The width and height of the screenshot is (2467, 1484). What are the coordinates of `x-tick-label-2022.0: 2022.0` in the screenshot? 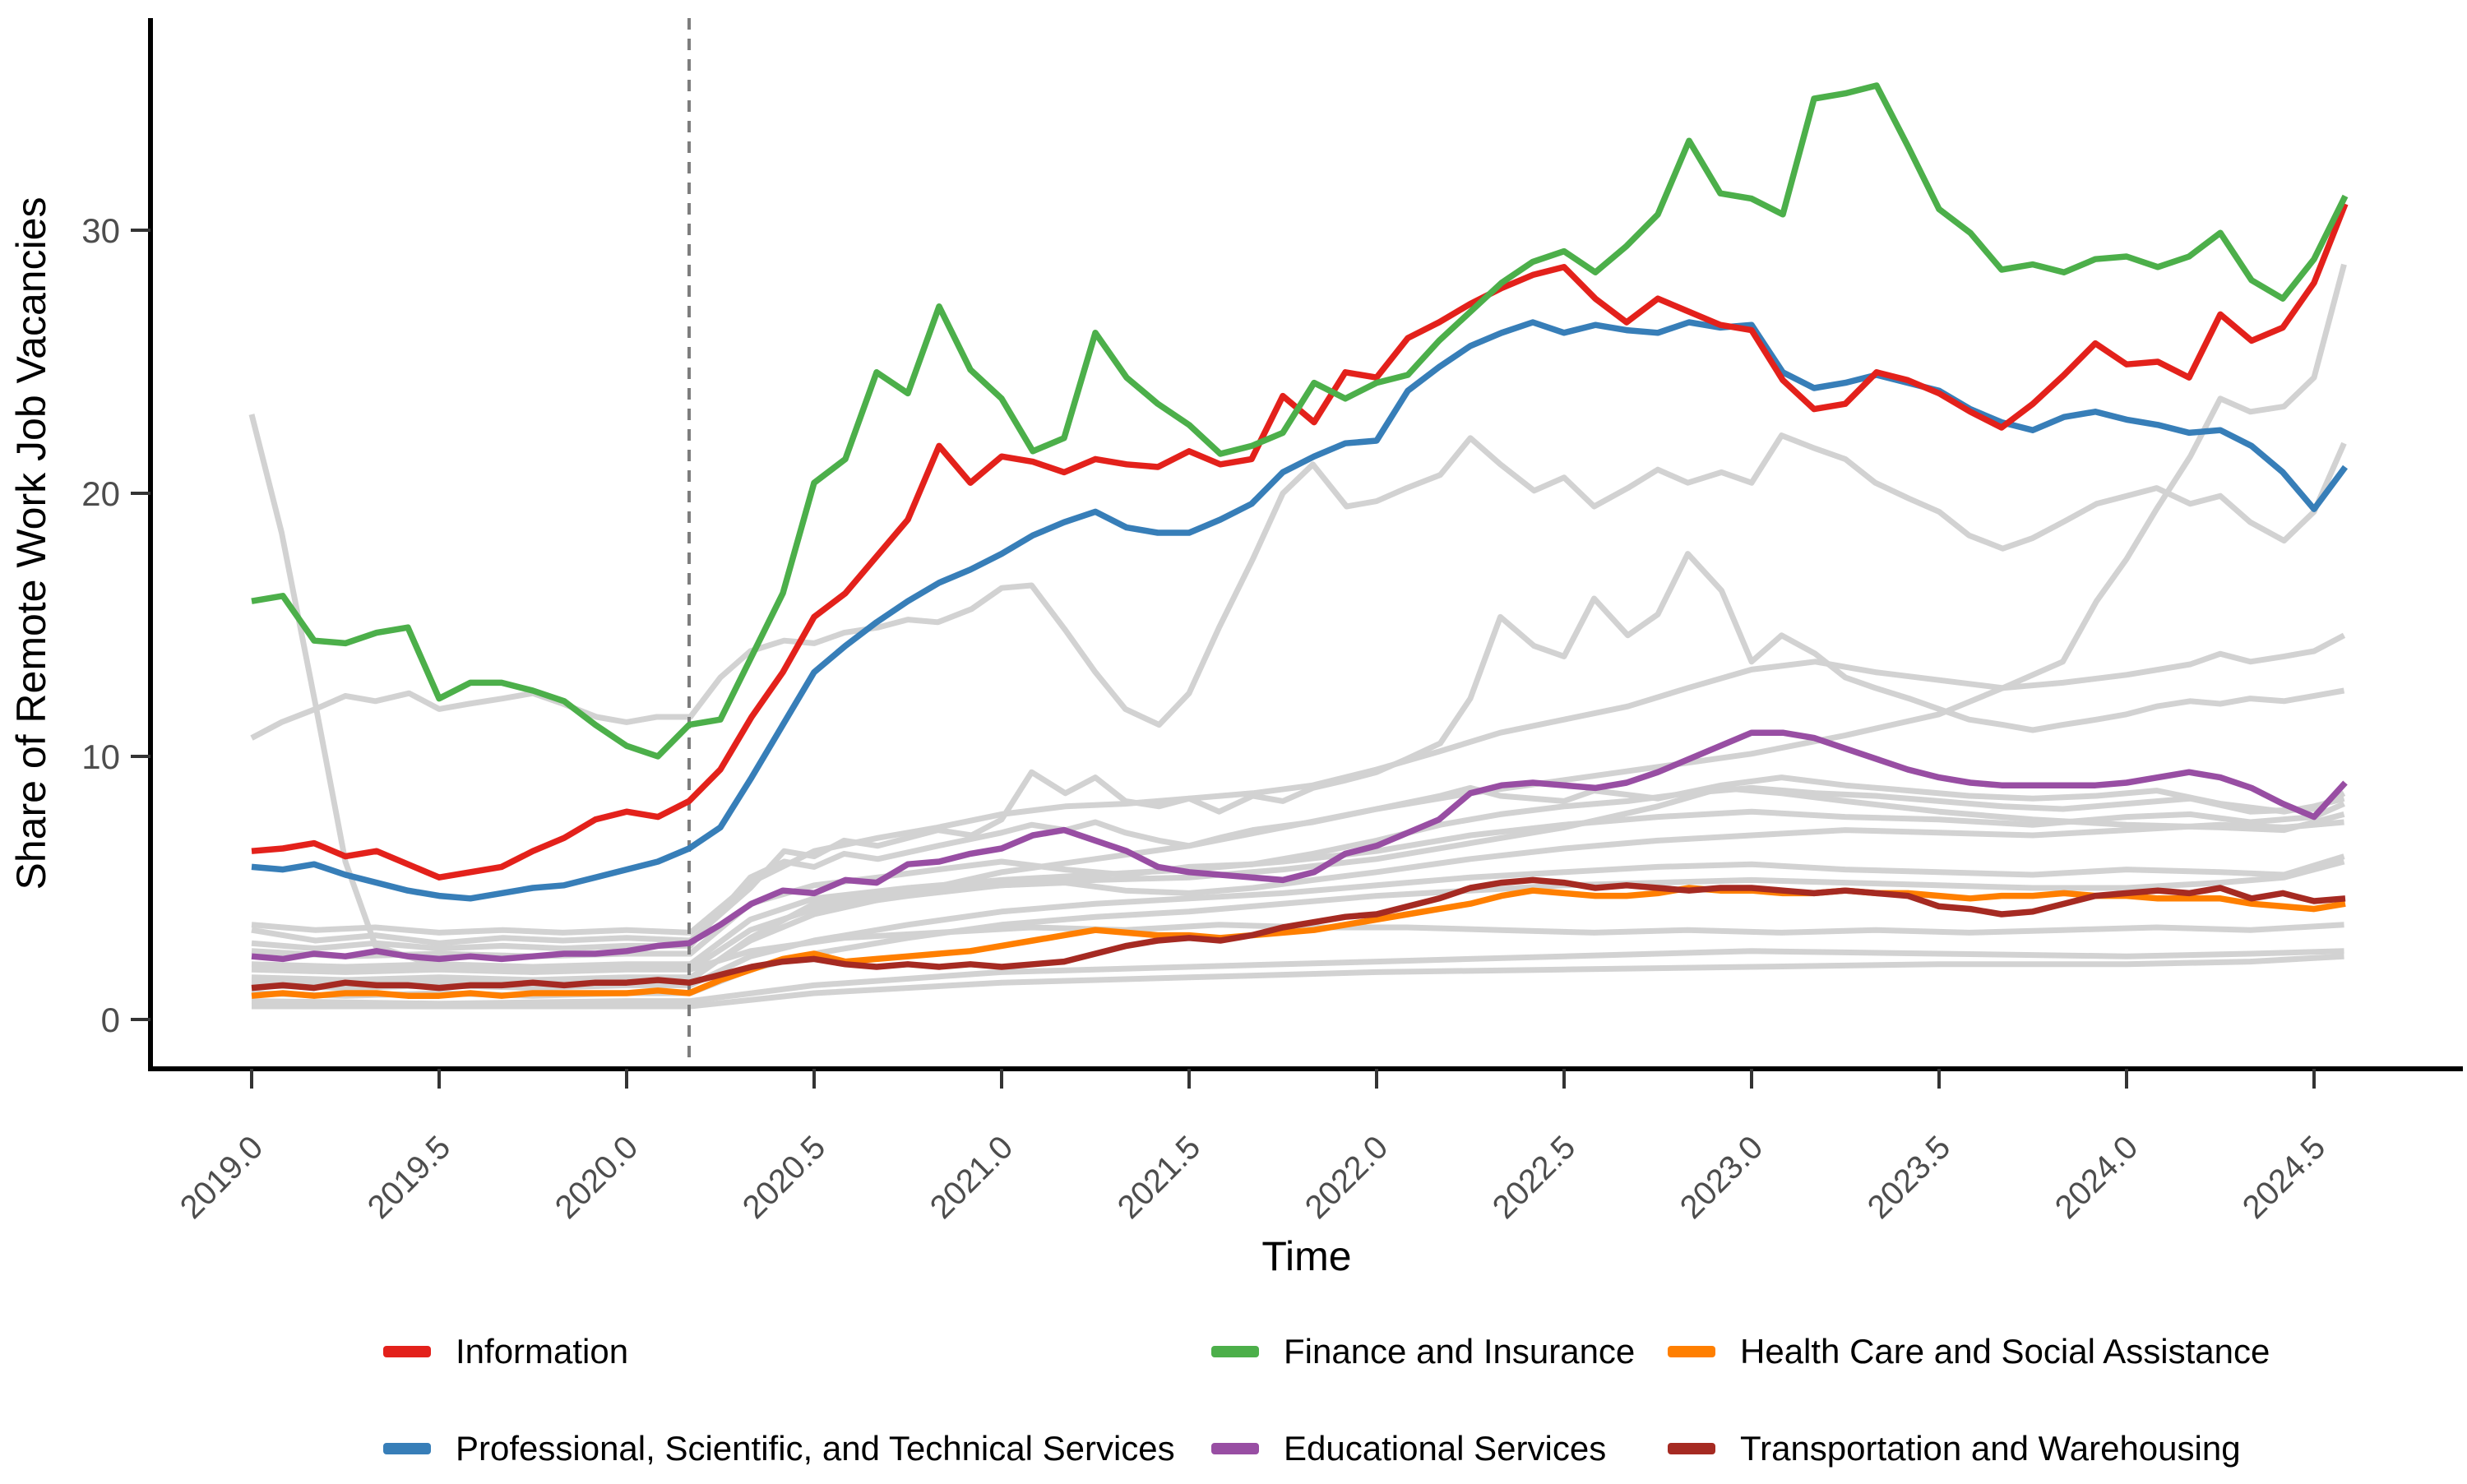 It's located at (1346, 1177).